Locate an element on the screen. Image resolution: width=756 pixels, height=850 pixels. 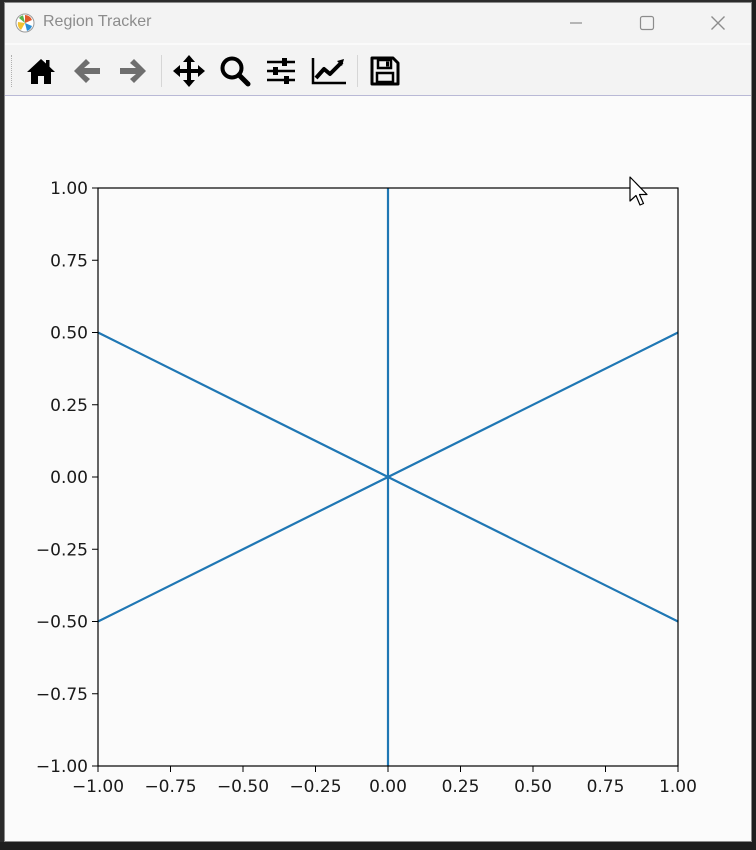
home-icon is located at coordinates (41, 71).